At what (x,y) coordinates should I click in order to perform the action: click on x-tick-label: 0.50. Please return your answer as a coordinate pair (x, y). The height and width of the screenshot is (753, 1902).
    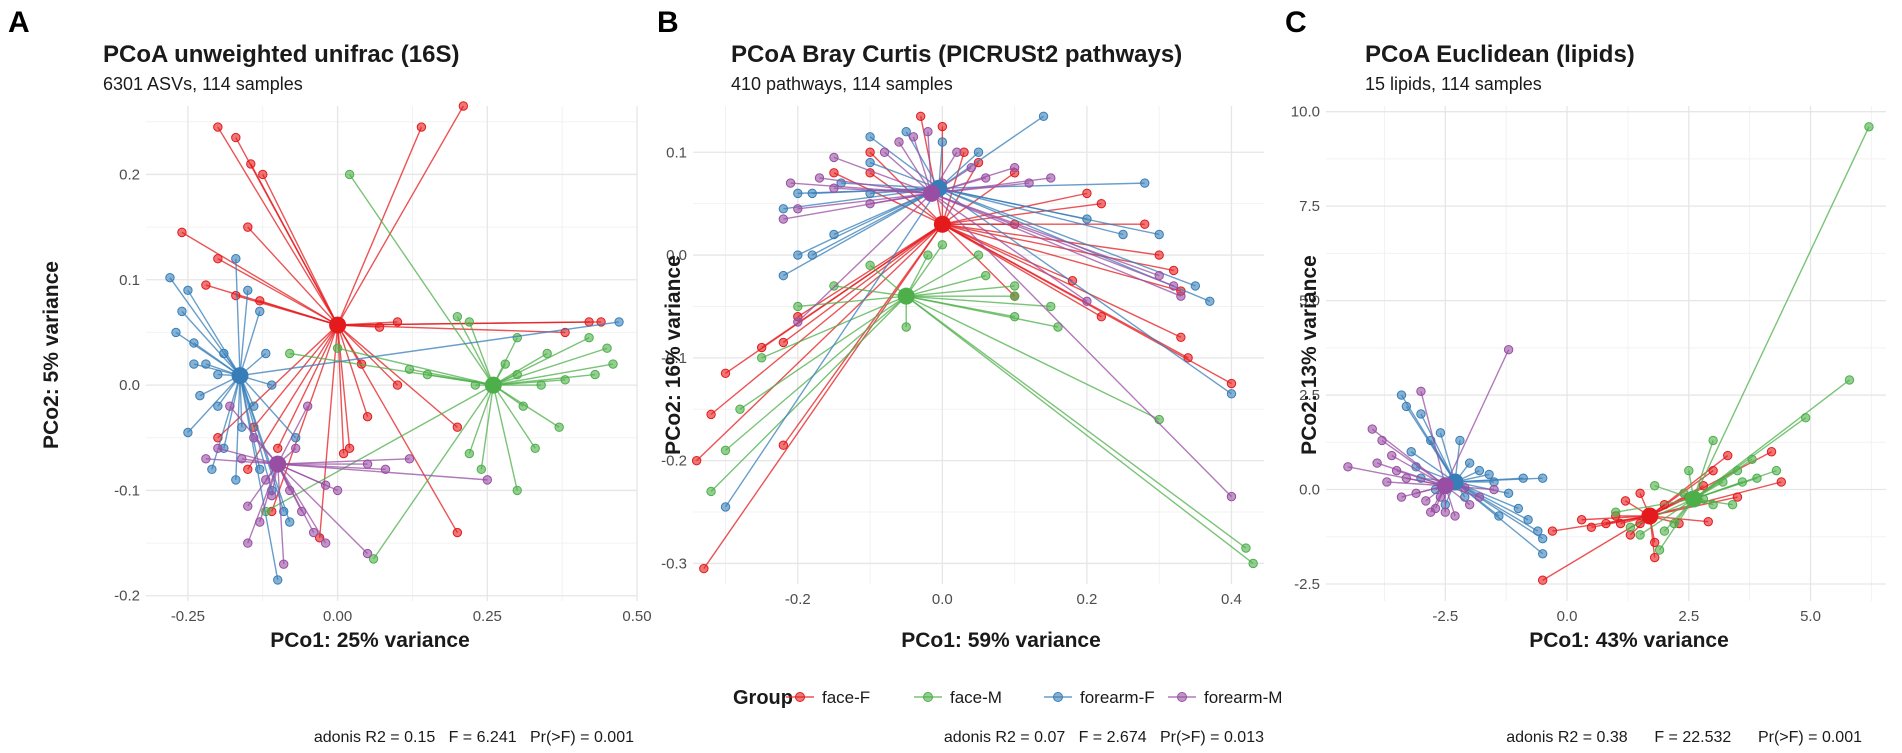
    Looking at the image, I should click on (636, 616).